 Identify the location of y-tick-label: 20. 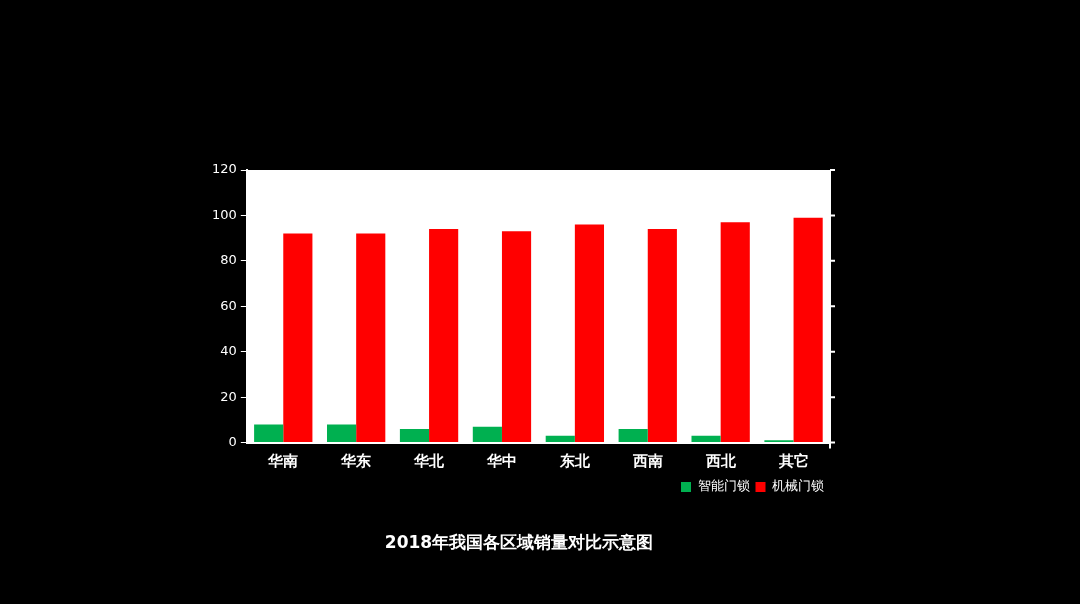
(228, 396).